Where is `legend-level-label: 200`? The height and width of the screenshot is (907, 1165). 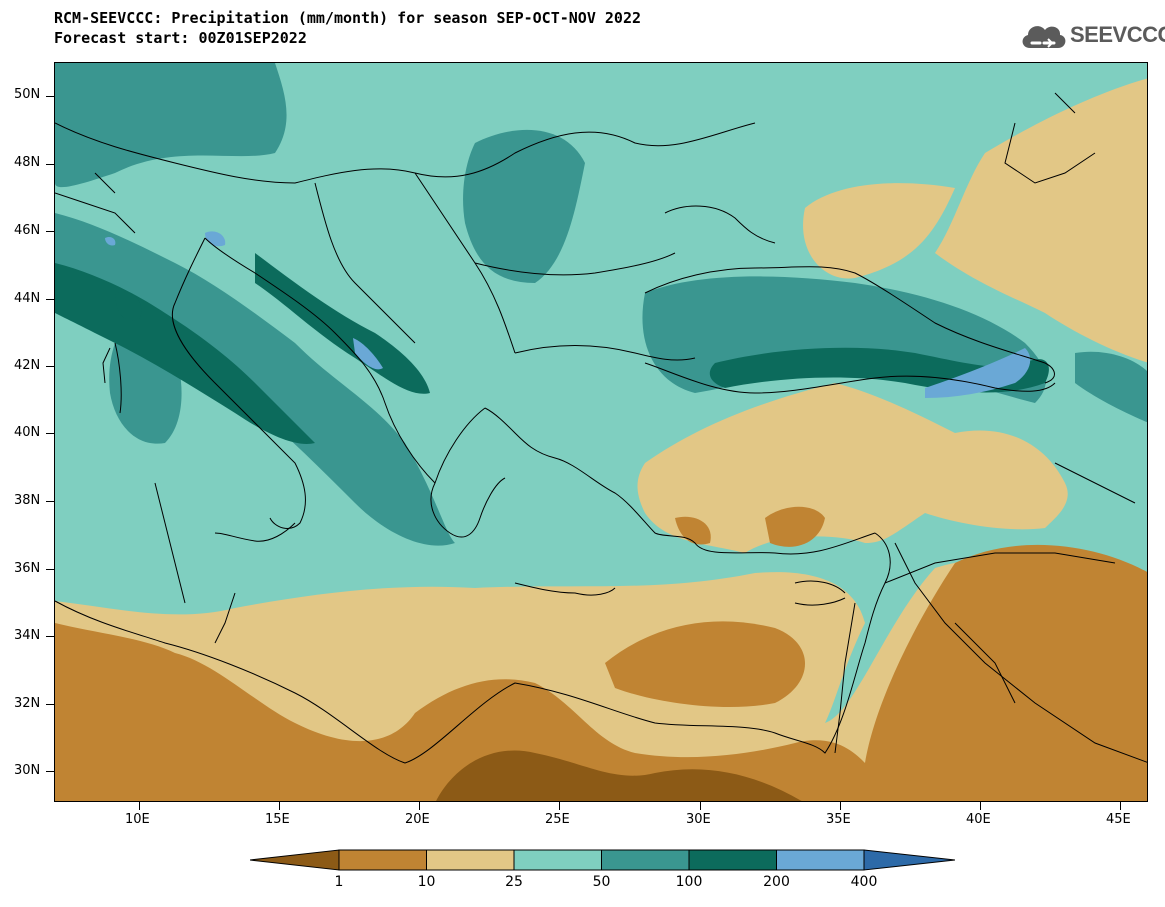 legend-level-label: 200 is located at coordinates (776, 882).